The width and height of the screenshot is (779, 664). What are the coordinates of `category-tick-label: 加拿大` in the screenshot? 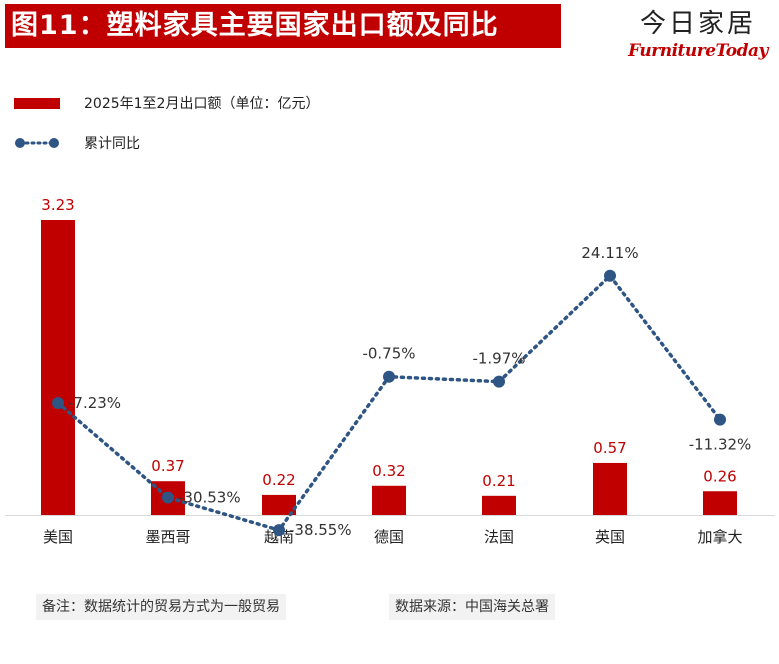 It's located at (719, 537).